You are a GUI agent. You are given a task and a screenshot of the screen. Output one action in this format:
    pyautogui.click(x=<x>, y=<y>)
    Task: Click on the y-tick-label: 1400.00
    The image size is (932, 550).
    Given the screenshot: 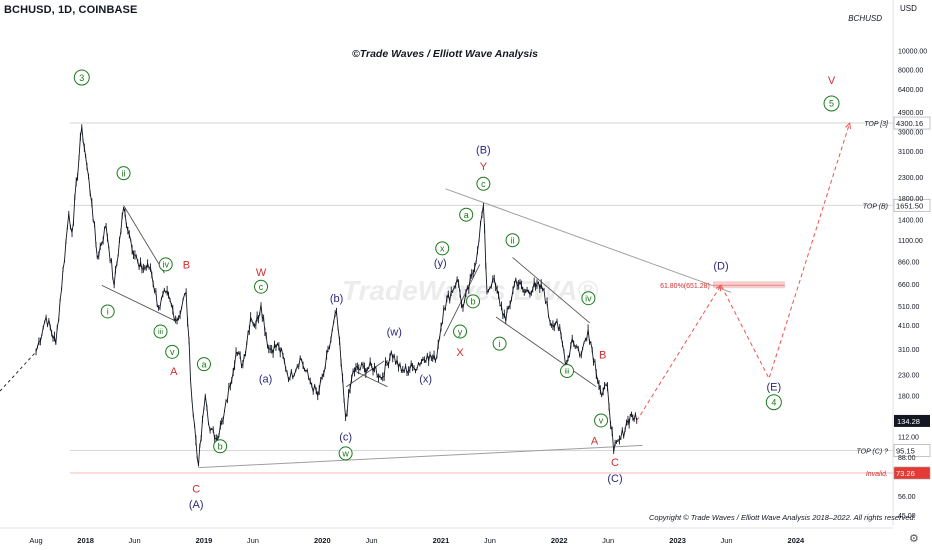 What is the action you would take?
    pyautogui.click(x=910, y=220)
    